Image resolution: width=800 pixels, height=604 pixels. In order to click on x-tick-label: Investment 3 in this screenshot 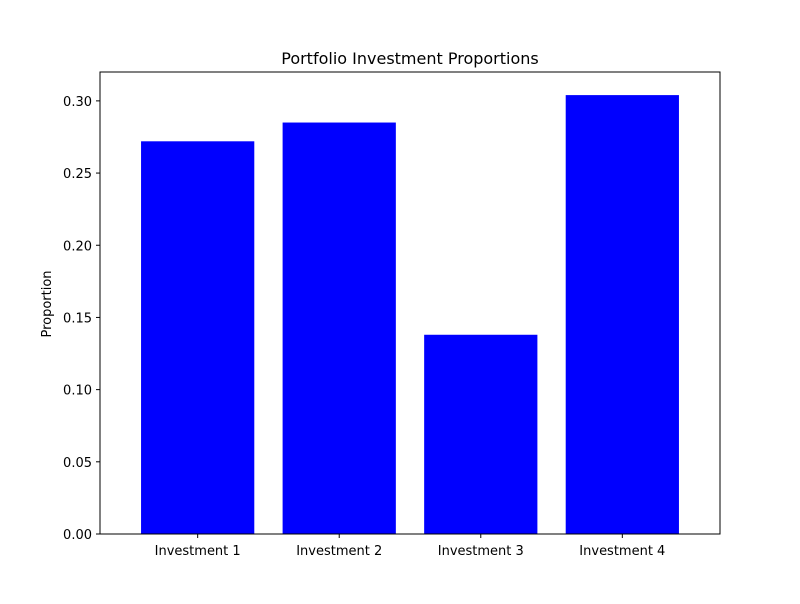, I will do `click(481, 551)`.